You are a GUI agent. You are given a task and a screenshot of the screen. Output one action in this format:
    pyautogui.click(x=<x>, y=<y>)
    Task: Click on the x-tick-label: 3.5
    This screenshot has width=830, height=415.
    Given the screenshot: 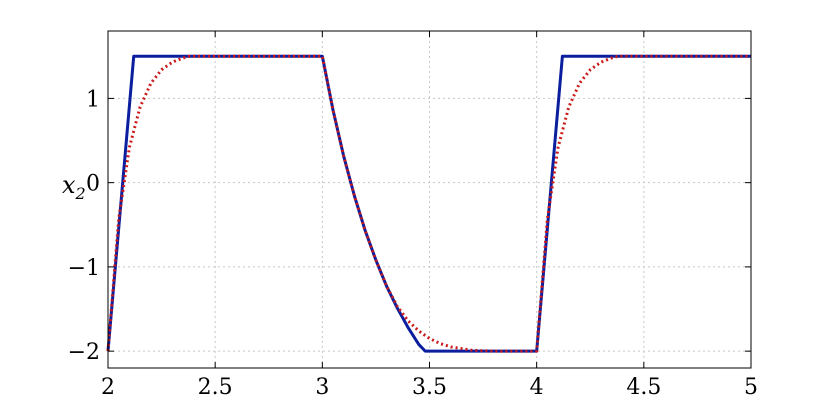 What is the action you would take?
    pyautogui.click(x=429, y=387)
    